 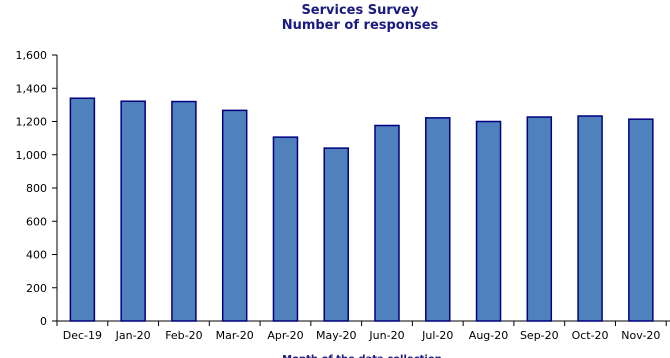 I want to click on x-axis-title: Month of the data collection, so click(x=362, y=356).